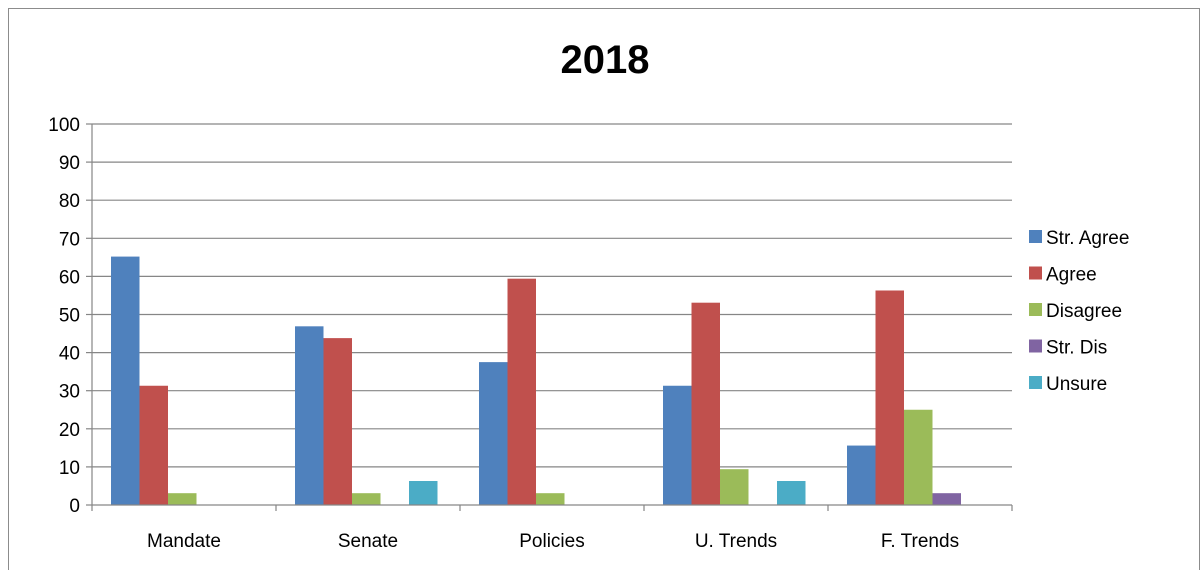 This screenshot has height=570, width=1203. What do you see at coordinates (423, 492) in the screenshot?
I see `bar-unsure-senate` at bounding box center [423, 492].